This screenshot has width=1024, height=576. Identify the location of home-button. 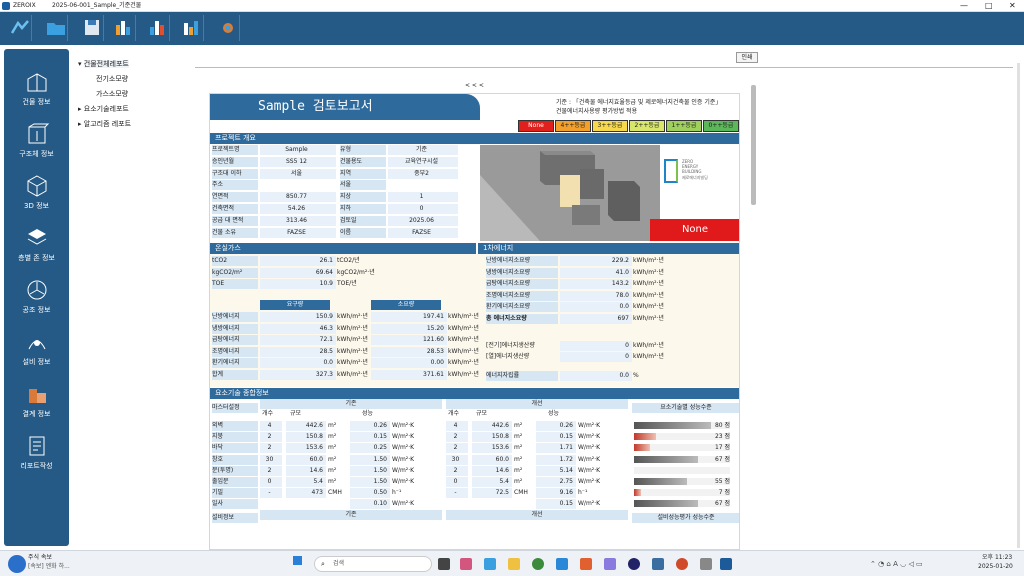
(20, 28).